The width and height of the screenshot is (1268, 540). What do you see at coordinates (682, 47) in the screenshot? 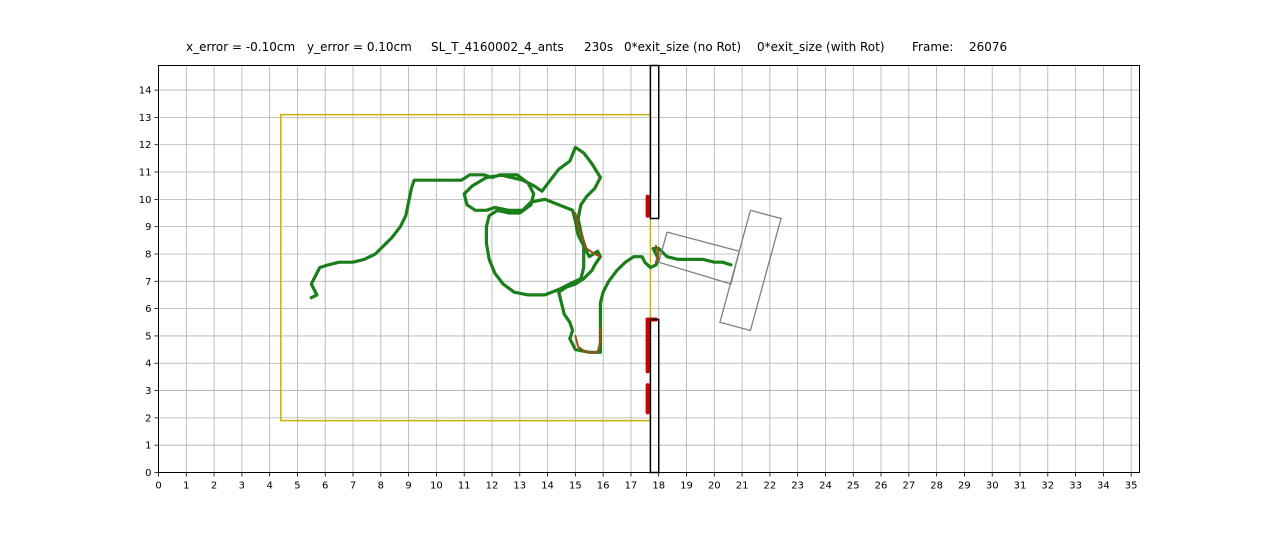
I see `exit-no-rot-label: 0*exit_size (no Rot)` at bounding box center [682, 47].